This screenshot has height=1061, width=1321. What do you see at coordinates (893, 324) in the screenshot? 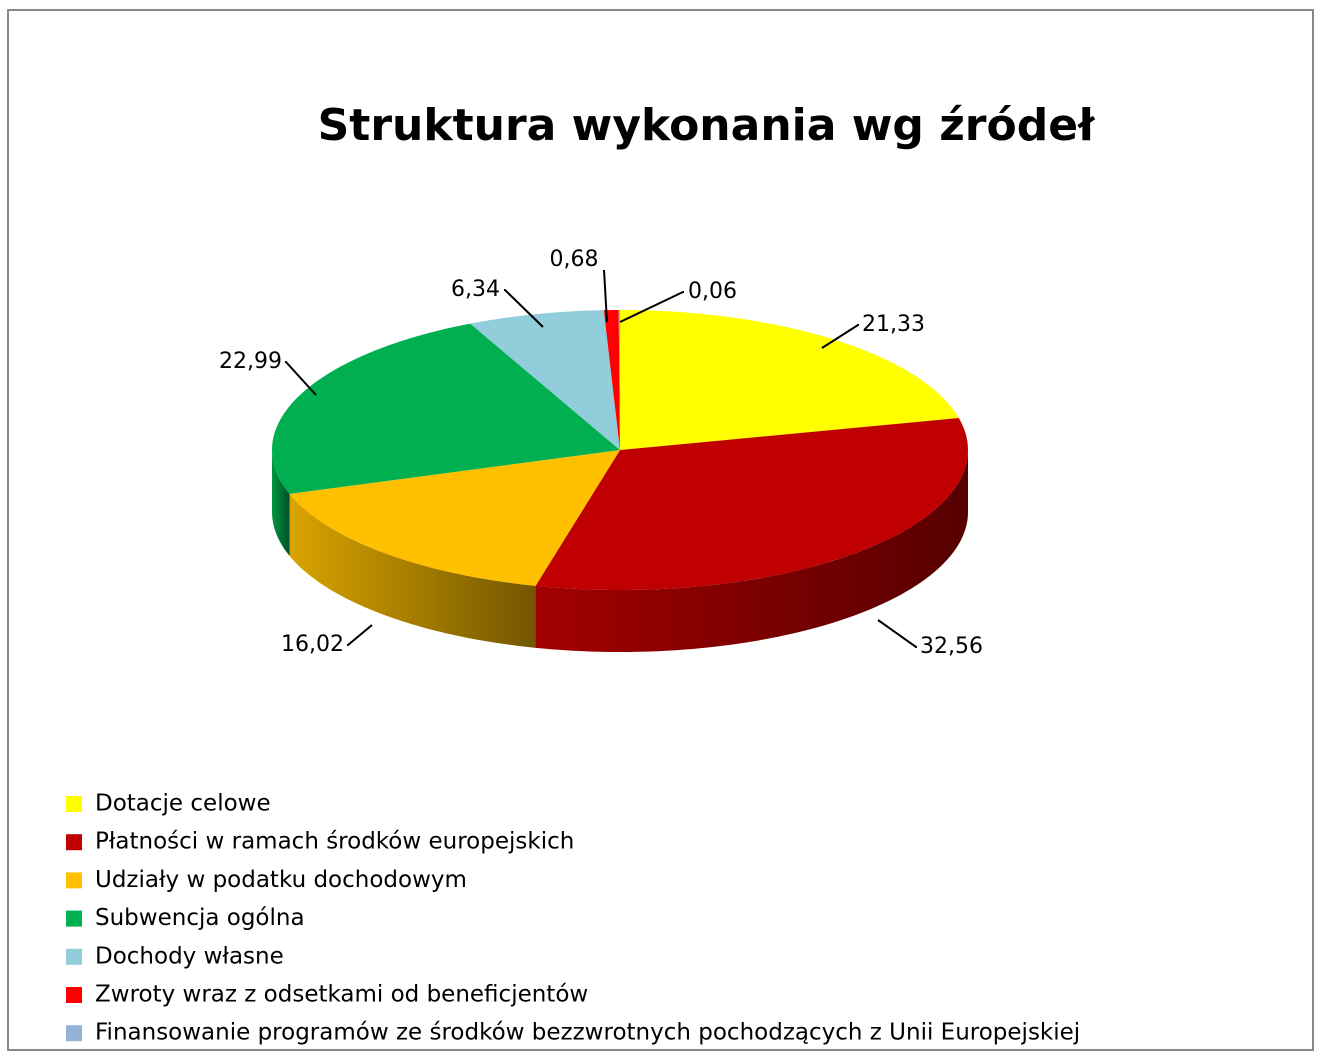
I see `data-label: 21,33` at bounding box center [893, 324].